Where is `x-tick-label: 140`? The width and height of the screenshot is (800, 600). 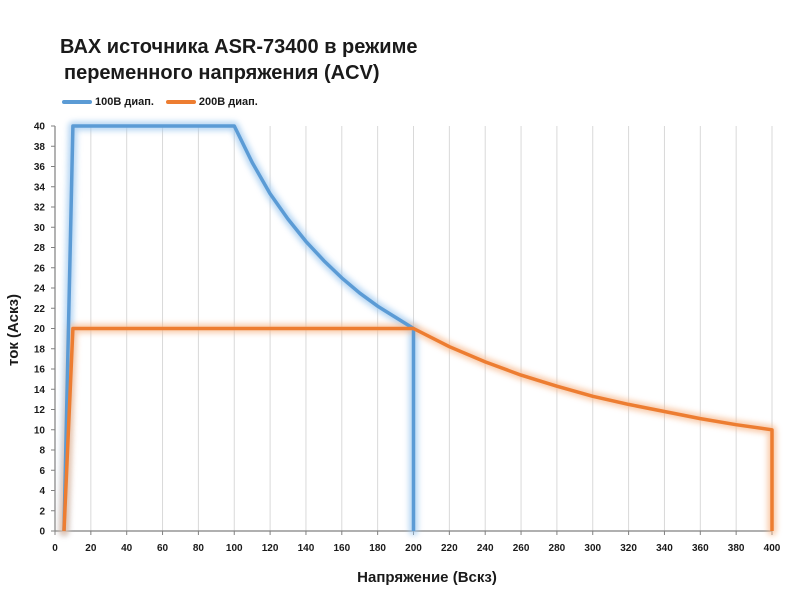
x-tick-label: 140 is located at coordinates (306, 548).